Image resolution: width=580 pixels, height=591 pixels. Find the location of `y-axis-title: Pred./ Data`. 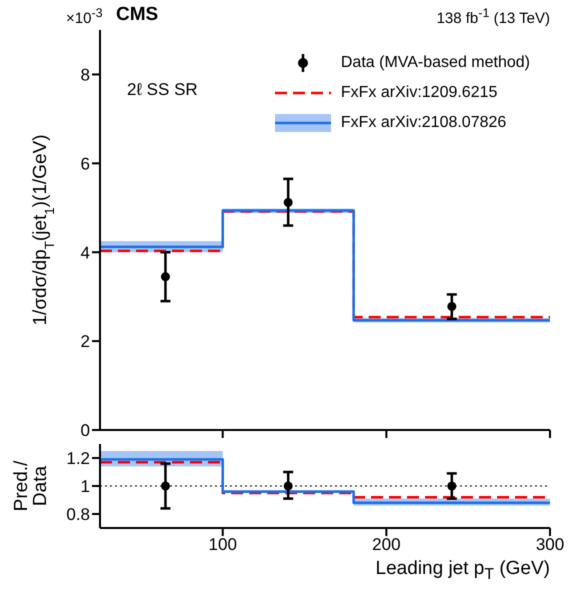

y-axis-title: Pred./ Data is located at coordinates (31, 486).